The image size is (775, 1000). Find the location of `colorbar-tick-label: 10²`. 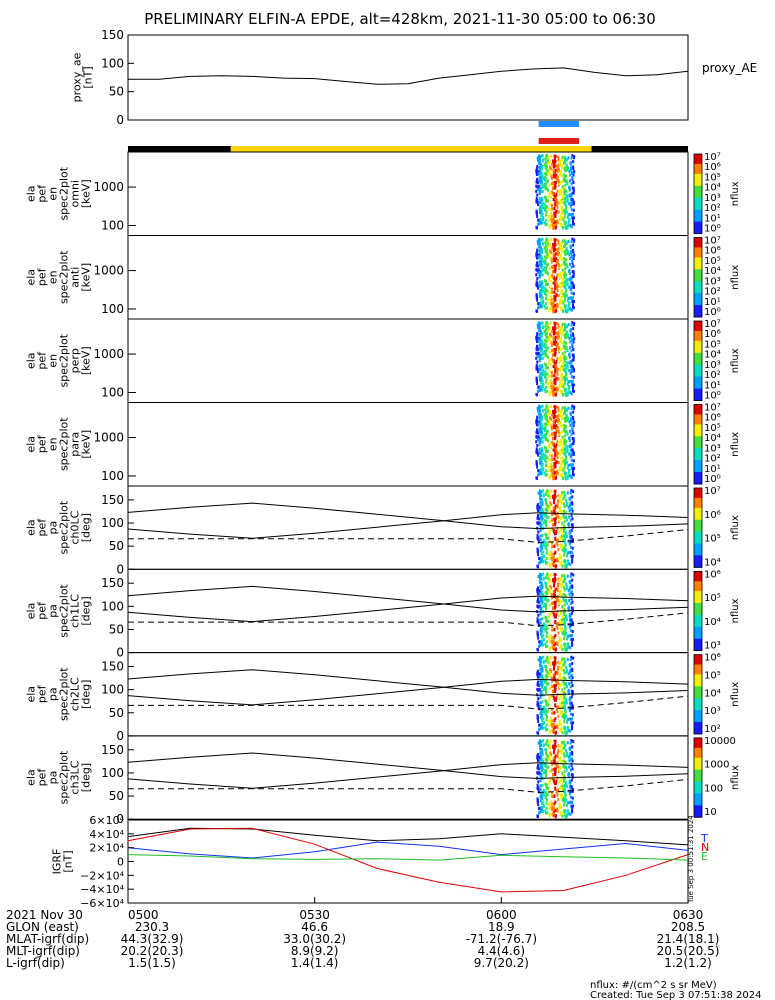

colorbar-tick-label: 10² is located at coordinates (712, 375).